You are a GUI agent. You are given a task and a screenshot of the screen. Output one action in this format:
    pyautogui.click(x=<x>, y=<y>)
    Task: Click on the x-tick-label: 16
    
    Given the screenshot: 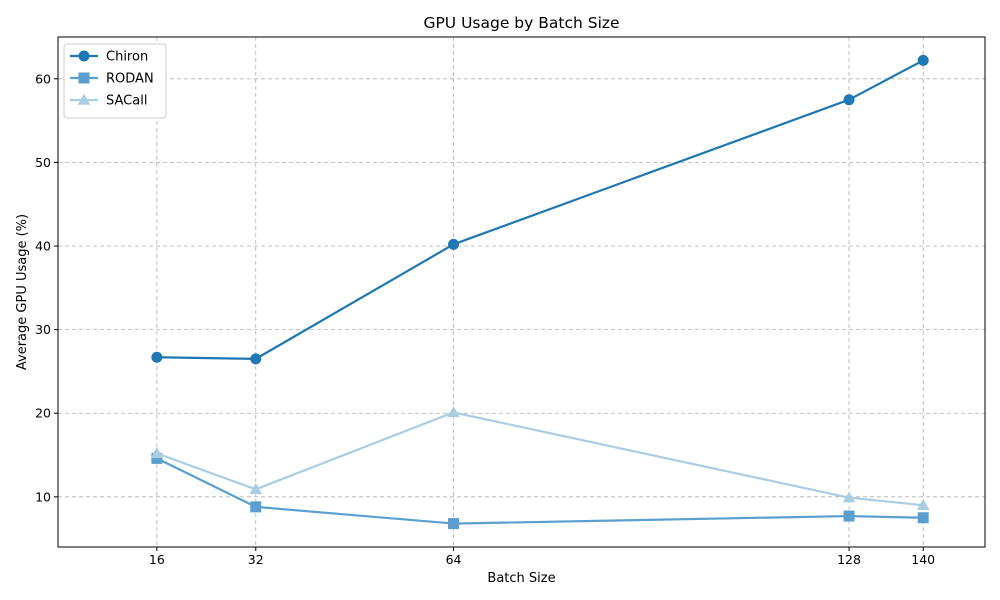 What is the action you would take?
    pyautogui.click(x=157, y=559)
    